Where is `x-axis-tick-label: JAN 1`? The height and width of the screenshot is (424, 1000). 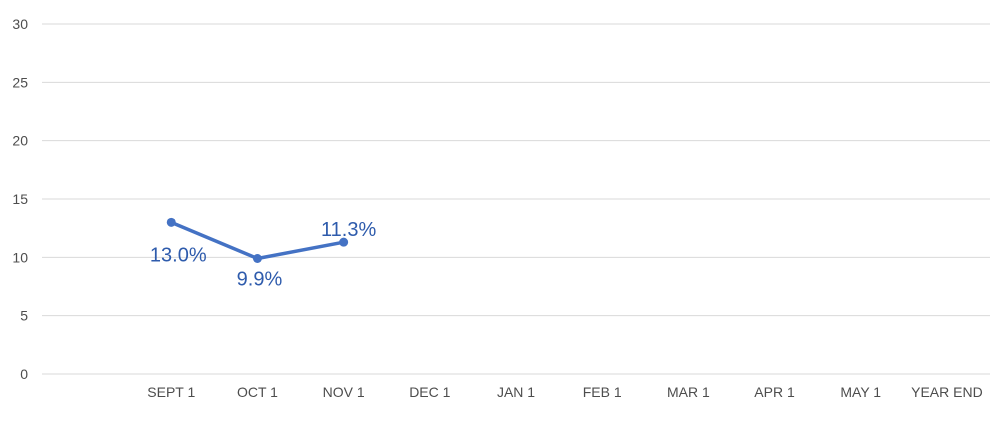 x-axis-tick-label: JAN 1 is located at coordinates (516, 392).